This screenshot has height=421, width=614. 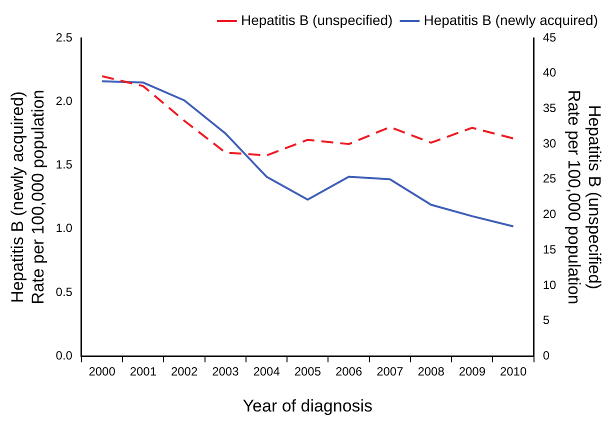 What do you see at coordinates (549, 108) in the screenshot?
I see `y2-tick-label: 35` at bounding box center [549, 108].